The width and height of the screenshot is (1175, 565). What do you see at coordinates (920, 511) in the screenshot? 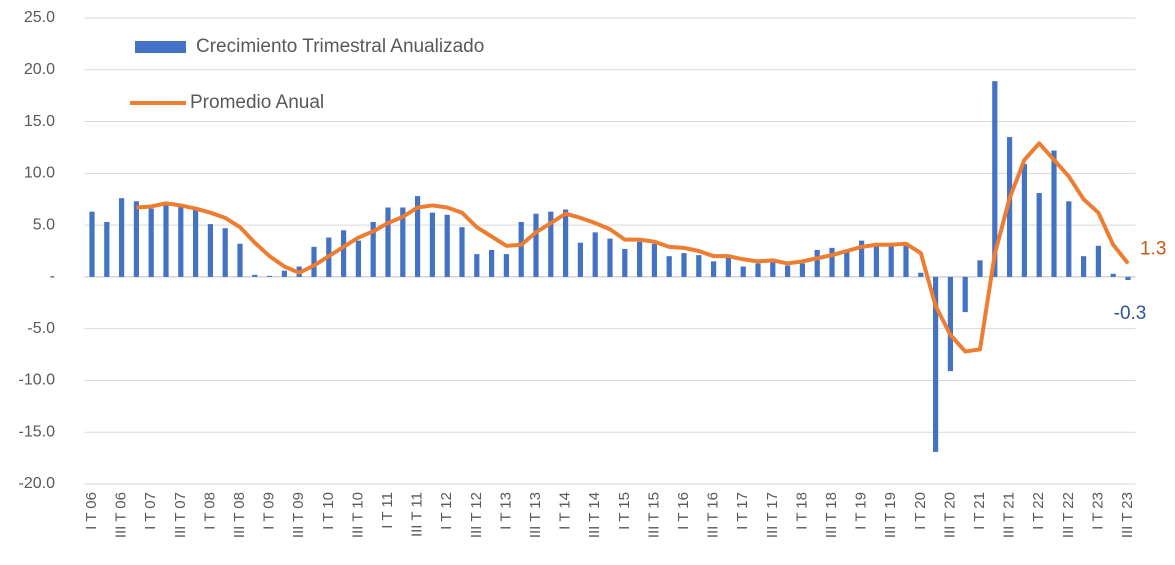
I see `x-tick-label: I T 20` at bounding box center [920, 511].